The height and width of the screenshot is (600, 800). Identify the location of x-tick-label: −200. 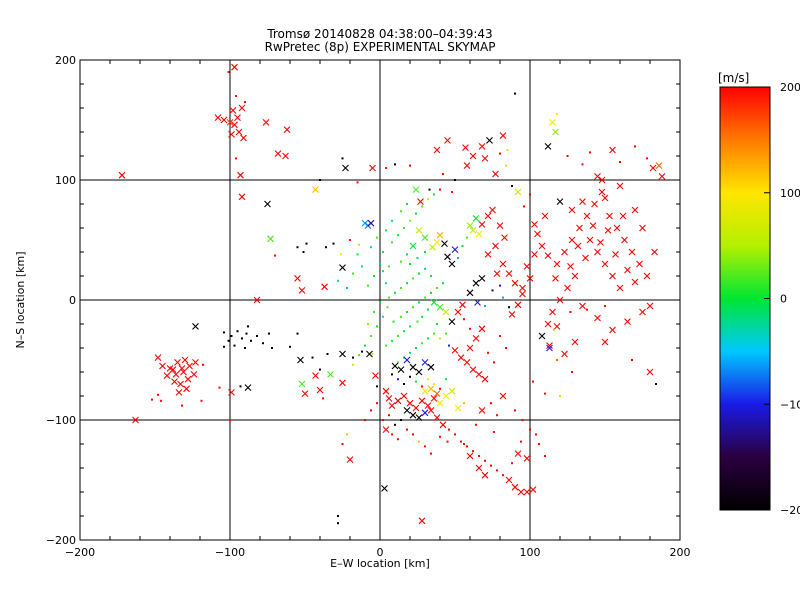
(80, 552).